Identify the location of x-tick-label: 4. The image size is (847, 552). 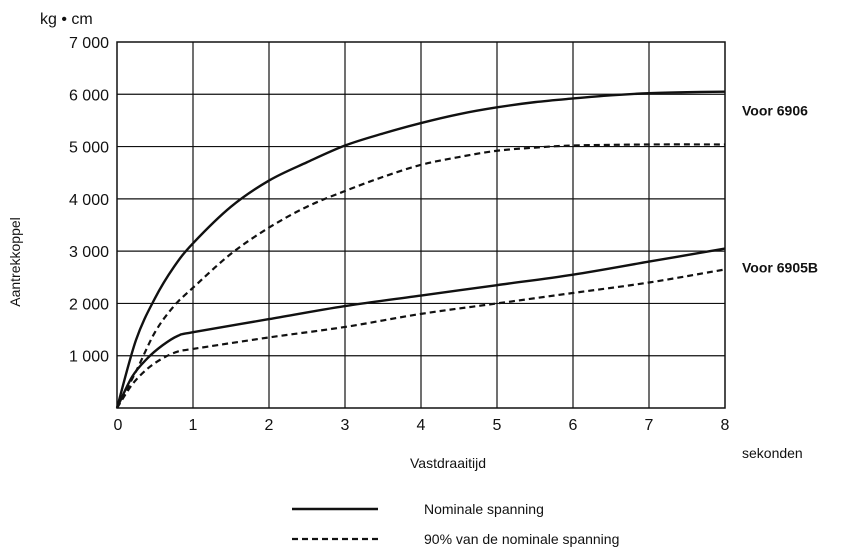
(421, 425).